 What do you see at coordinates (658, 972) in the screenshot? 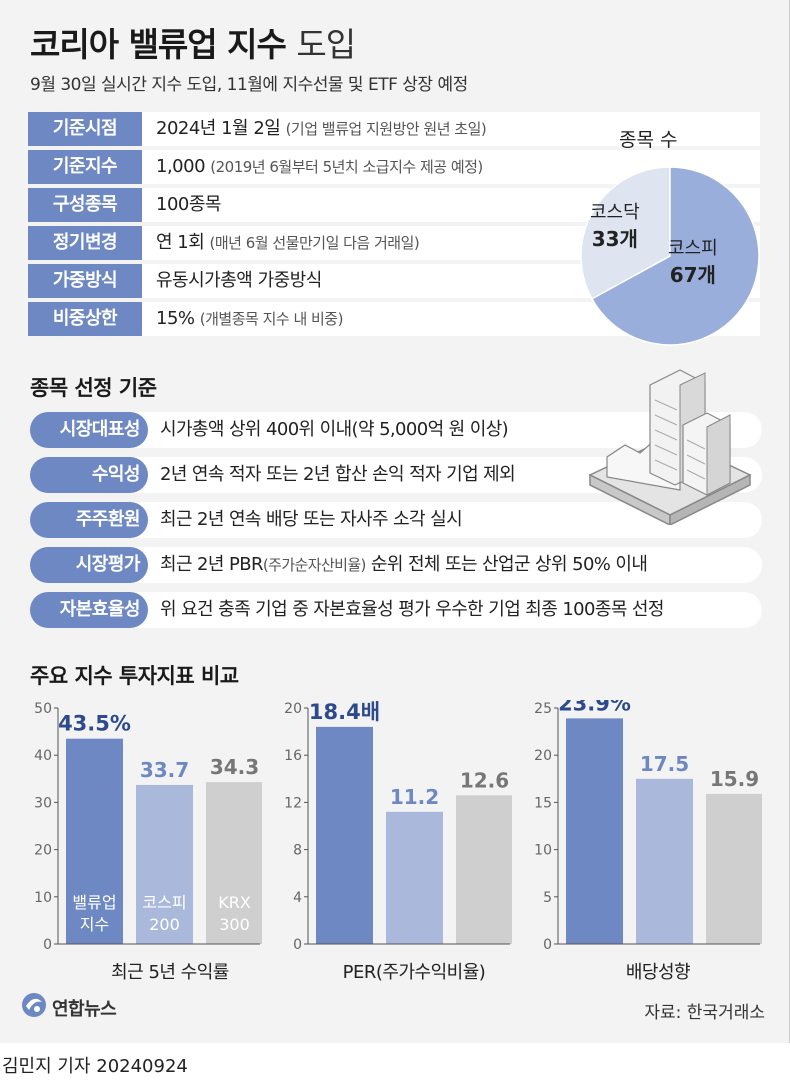
I see `chart-dividend-xlabel: 배당성향` at bounding box center [658, 972].